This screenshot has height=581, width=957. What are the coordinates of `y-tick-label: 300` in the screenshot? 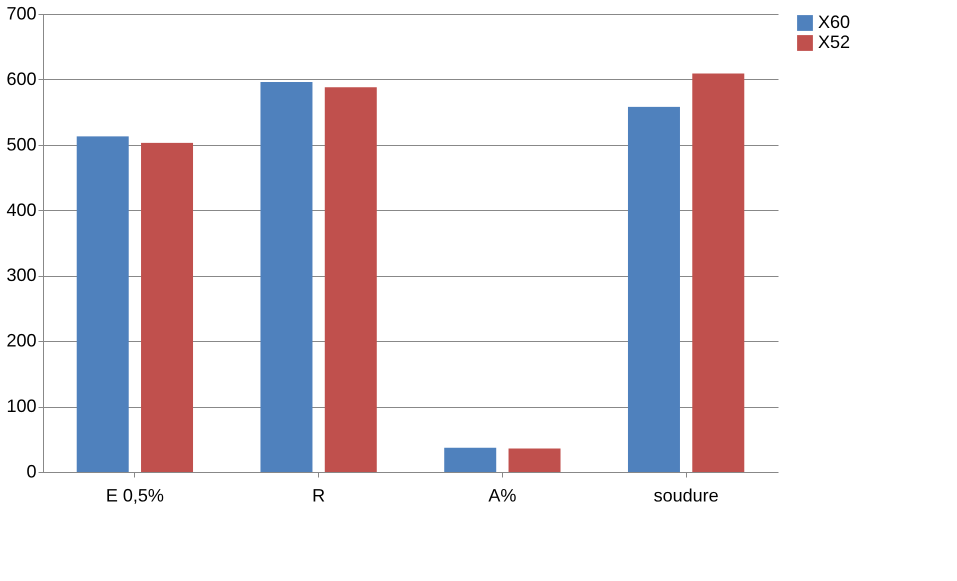 It's located at (21, 275).